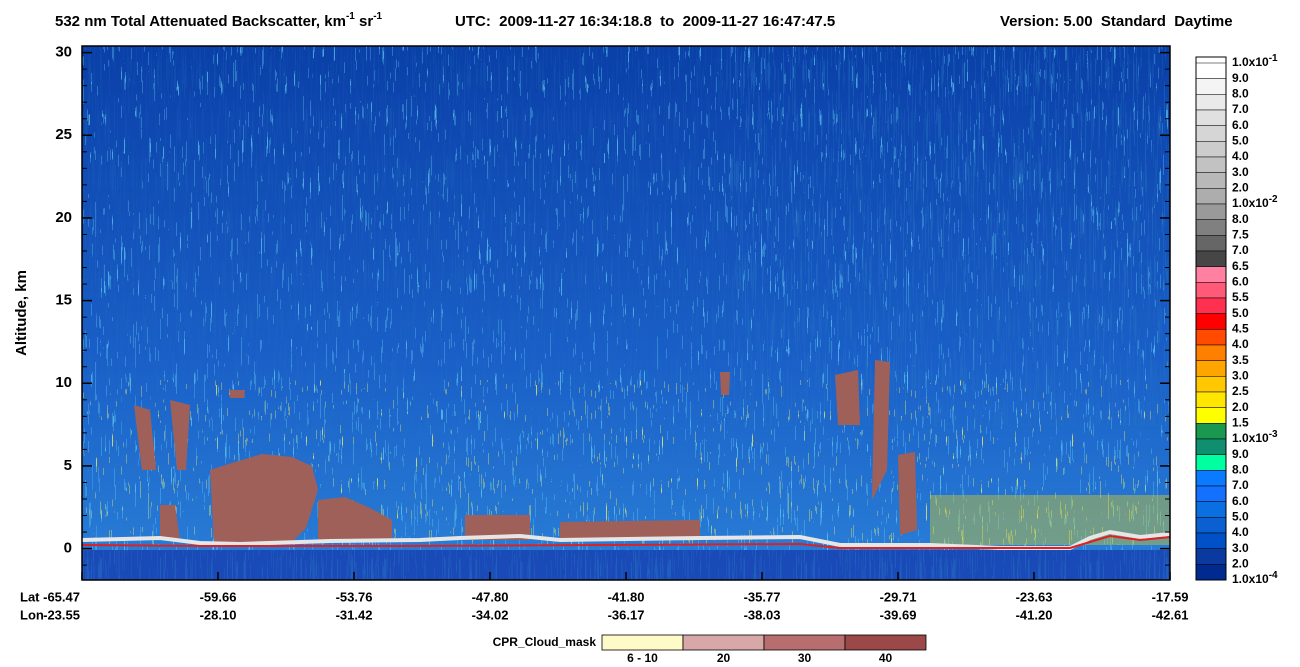  What do you see at coordinates (1170, 596) in the screenshot?
I see `x-tick-label: -17.59` at bounding box center [1170, 596].